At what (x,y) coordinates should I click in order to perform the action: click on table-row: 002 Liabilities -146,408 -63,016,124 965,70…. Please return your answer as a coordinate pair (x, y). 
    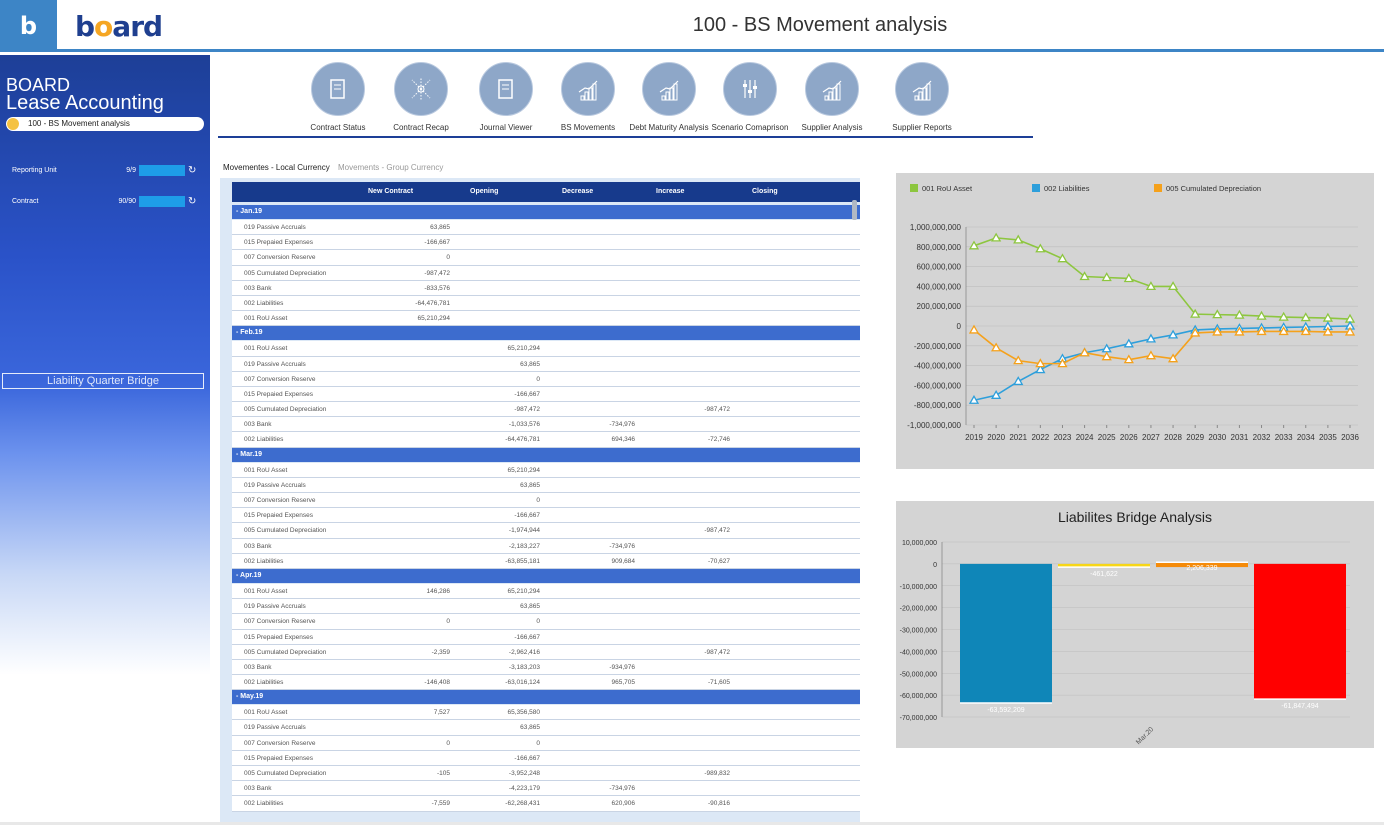
    Looking at the image, I should click on (546, 683).